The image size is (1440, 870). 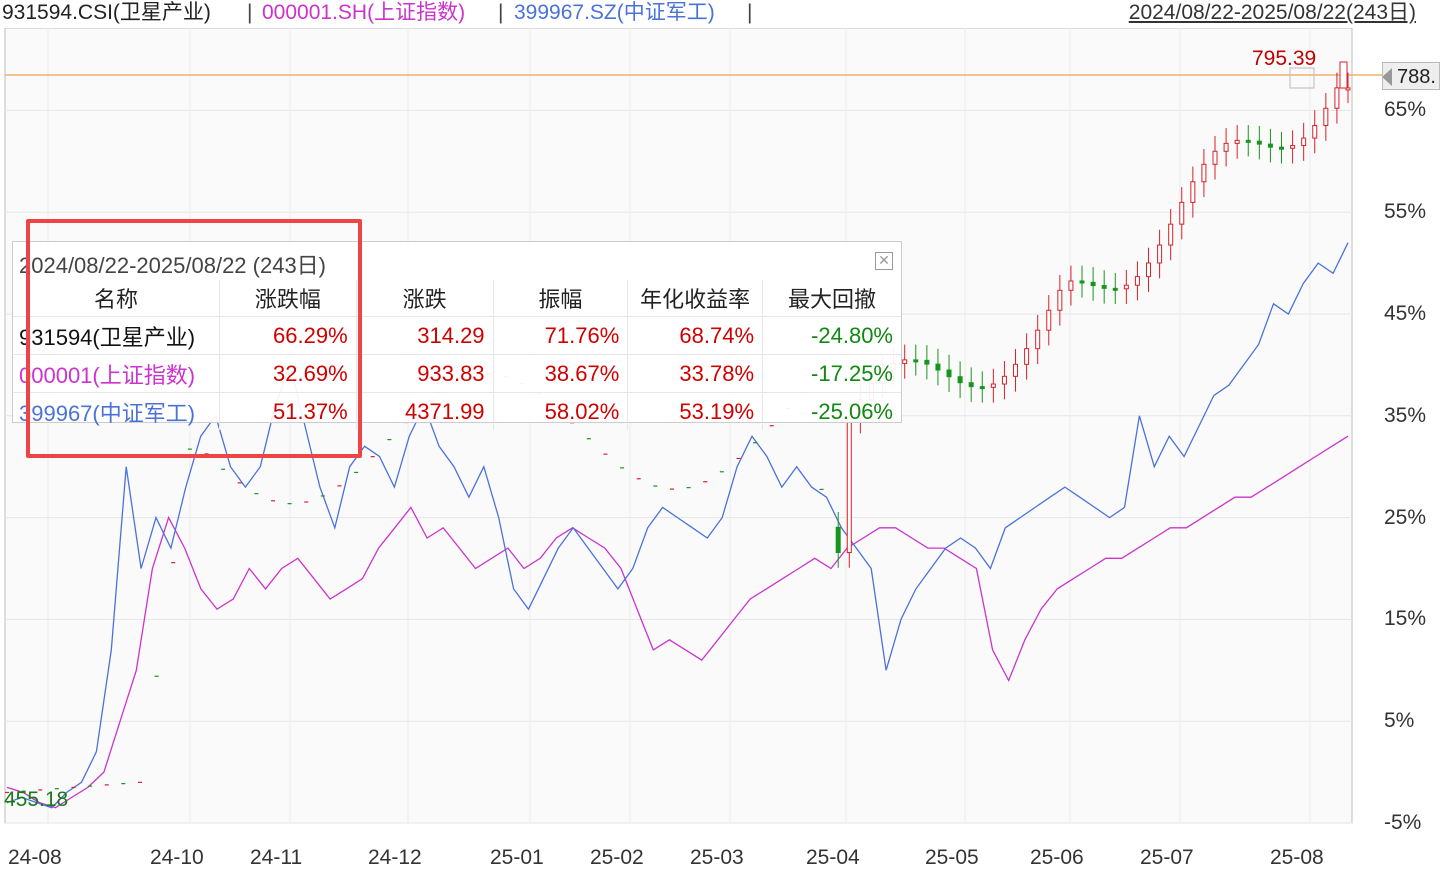 What do you see at coordinates (425, 335) in the screenshot?
I see `row-change: 314.29` at bounding box center [425, 335].